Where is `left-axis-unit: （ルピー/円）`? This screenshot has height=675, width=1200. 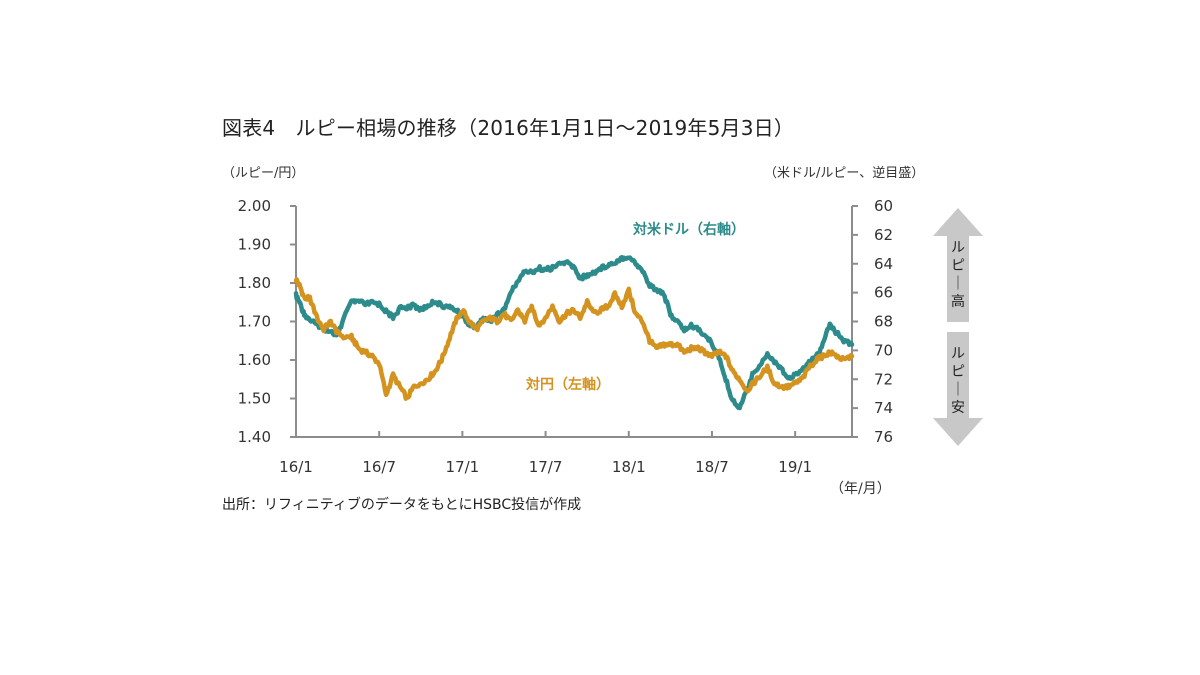 left-axis-unit: （ルピー/円） is located at coordinates (263, 173).